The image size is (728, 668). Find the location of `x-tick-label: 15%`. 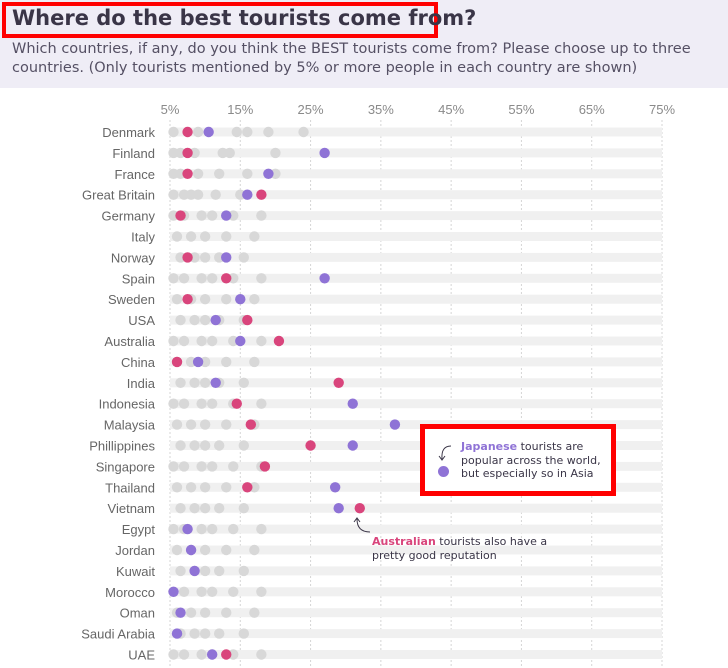

x-tick-label: 15% is located at coordinates (240, 109).